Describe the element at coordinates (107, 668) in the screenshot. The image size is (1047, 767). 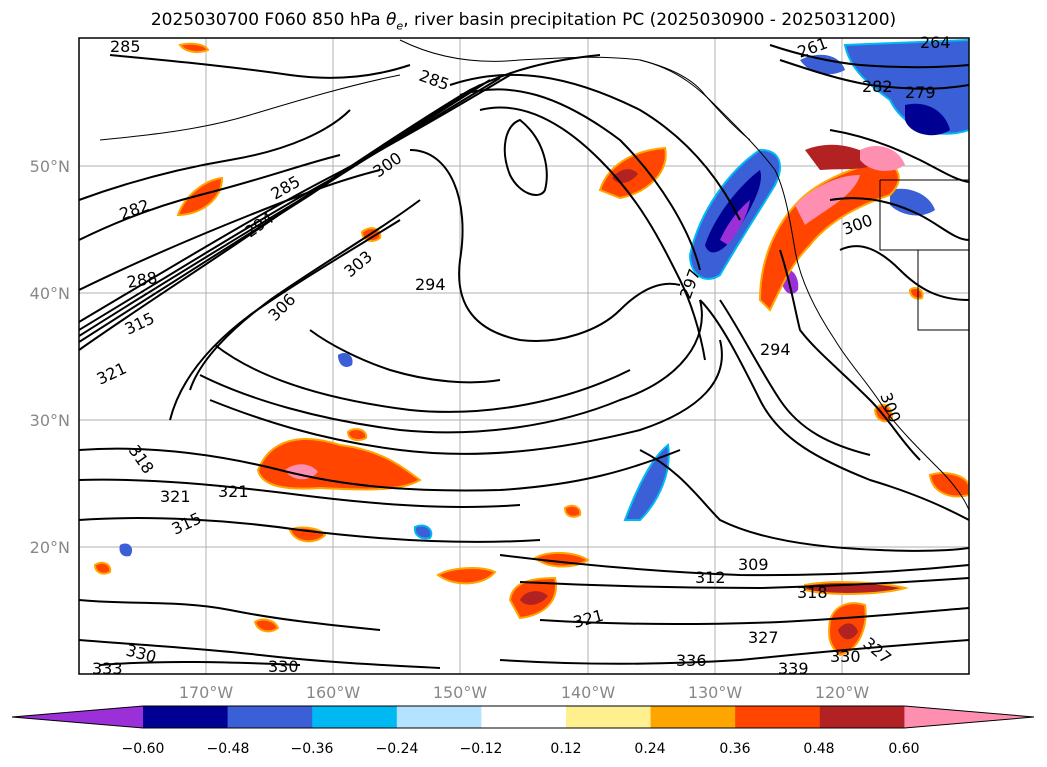
I see `contour-label: 333` at that location.